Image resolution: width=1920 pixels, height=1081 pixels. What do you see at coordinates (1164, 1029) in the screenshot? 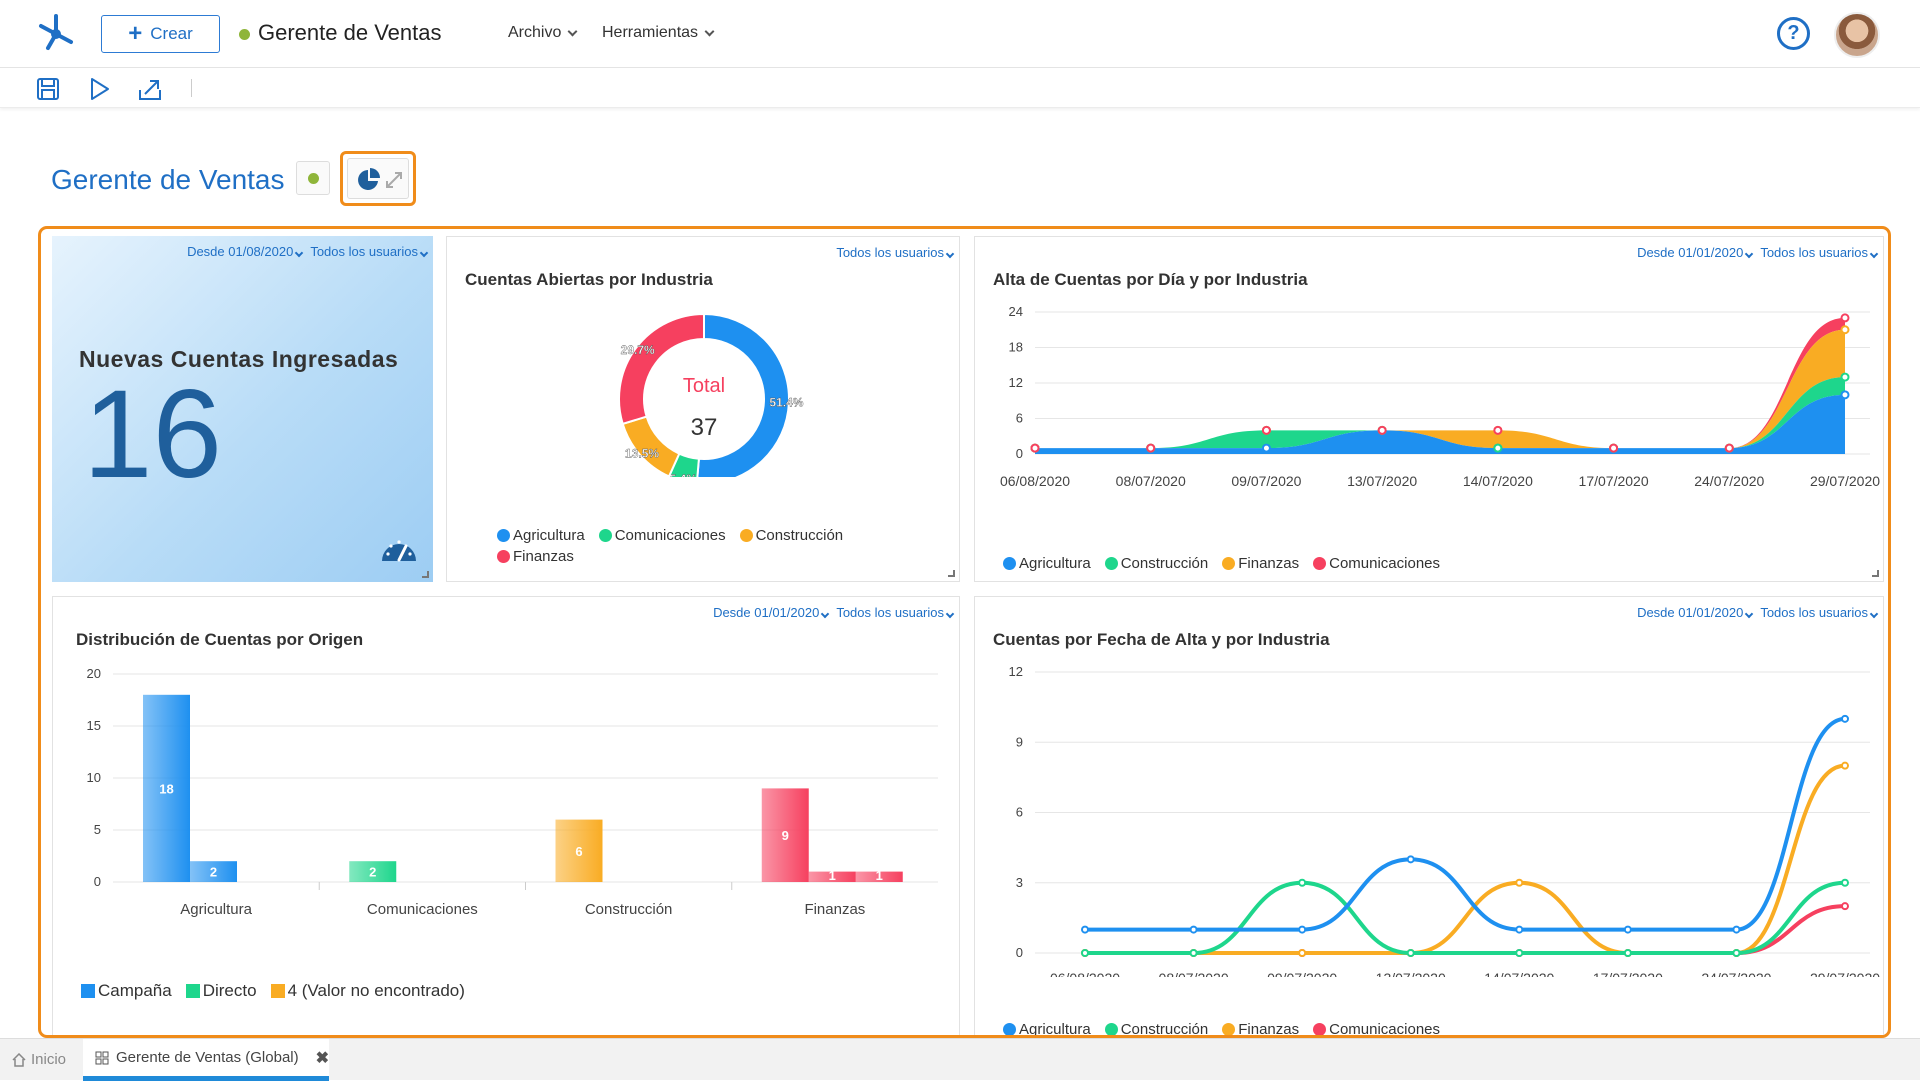
I see `legend-label: Construcción` at bounding box center [1164, 1029].